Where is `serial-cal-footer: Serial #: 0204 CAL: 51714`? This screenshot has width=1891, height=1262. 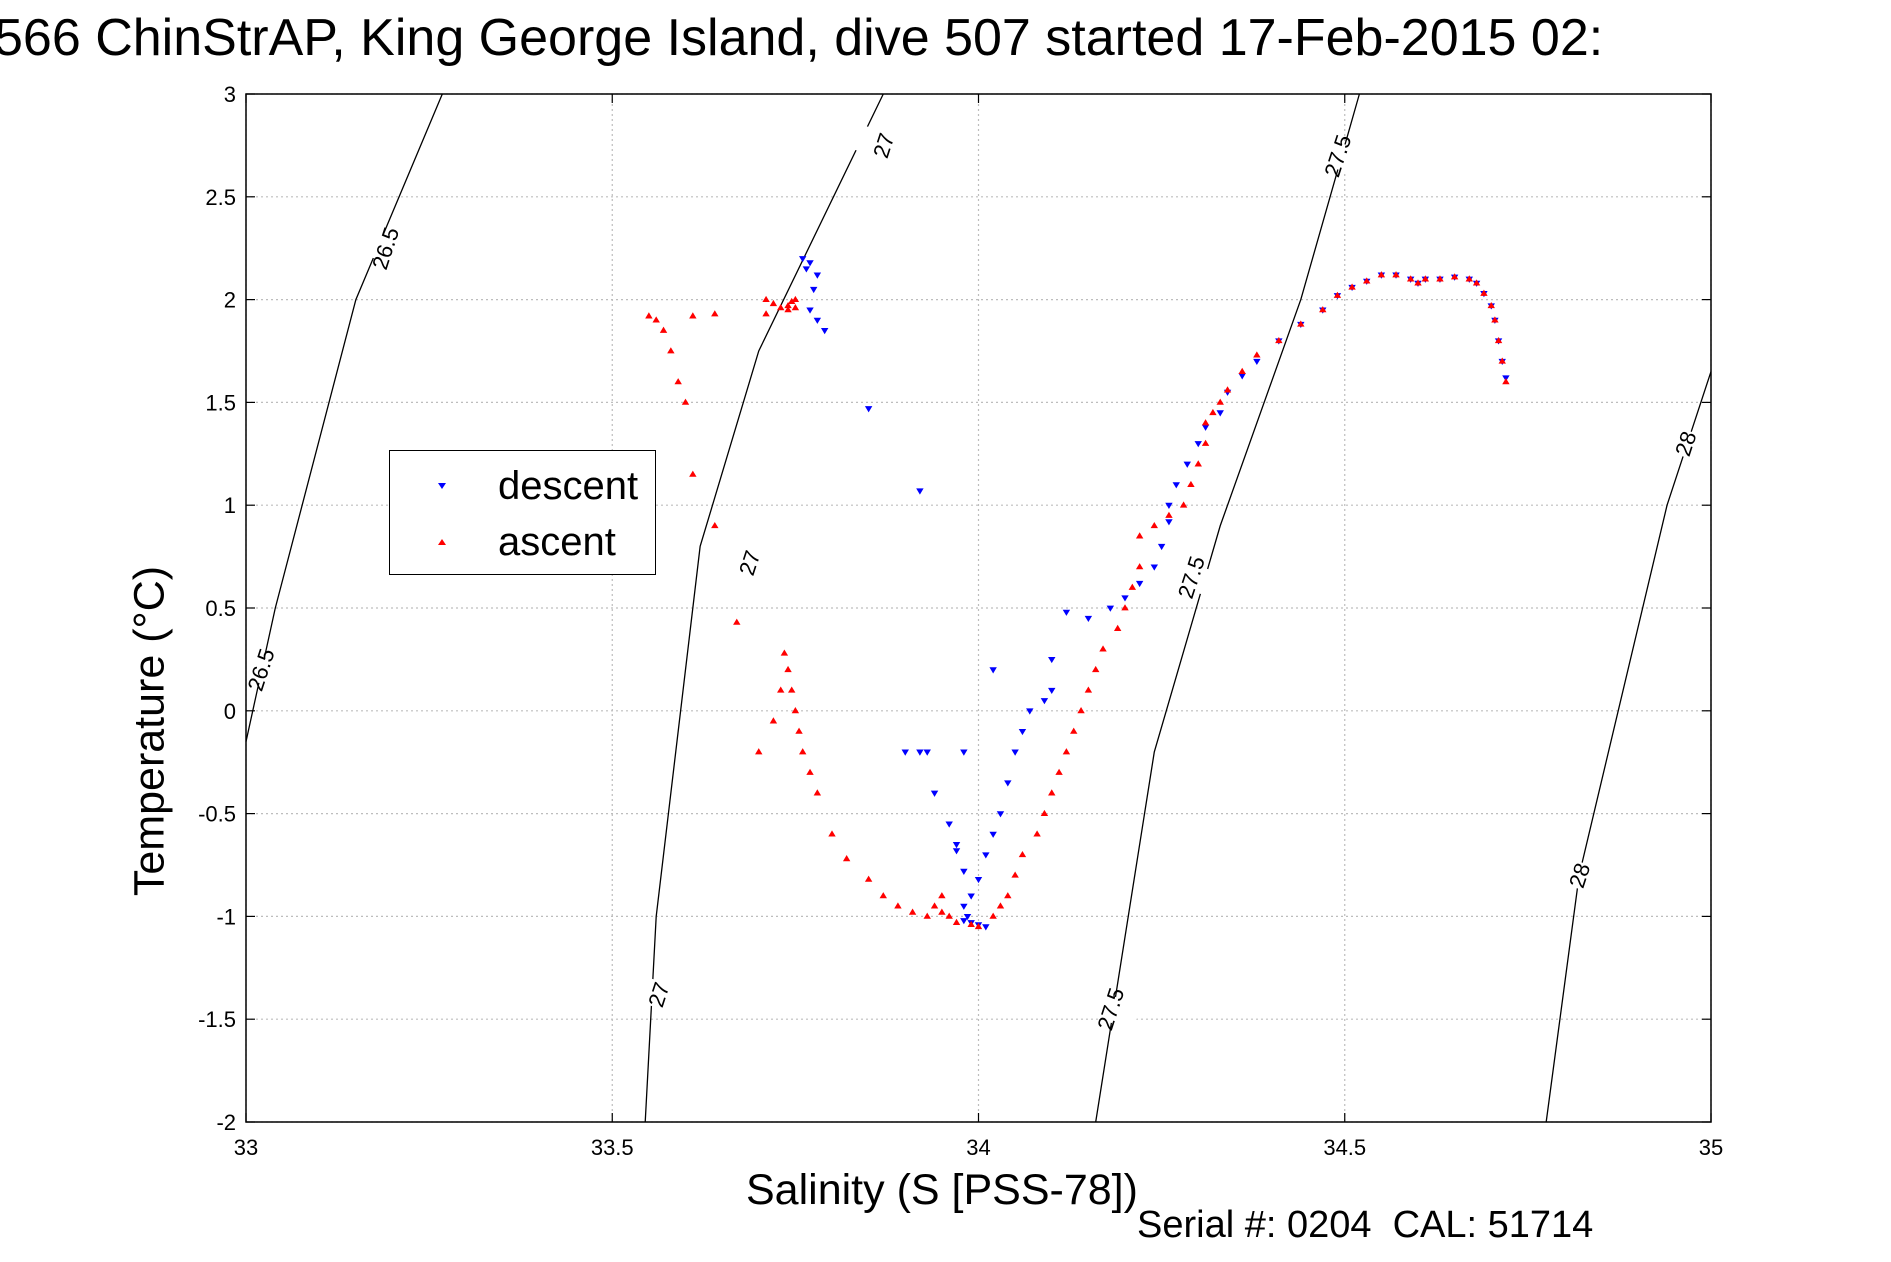
serial-cal-footer: Serial #: 0204 CAL: 51714 is located at coordinates (1365, 1225).